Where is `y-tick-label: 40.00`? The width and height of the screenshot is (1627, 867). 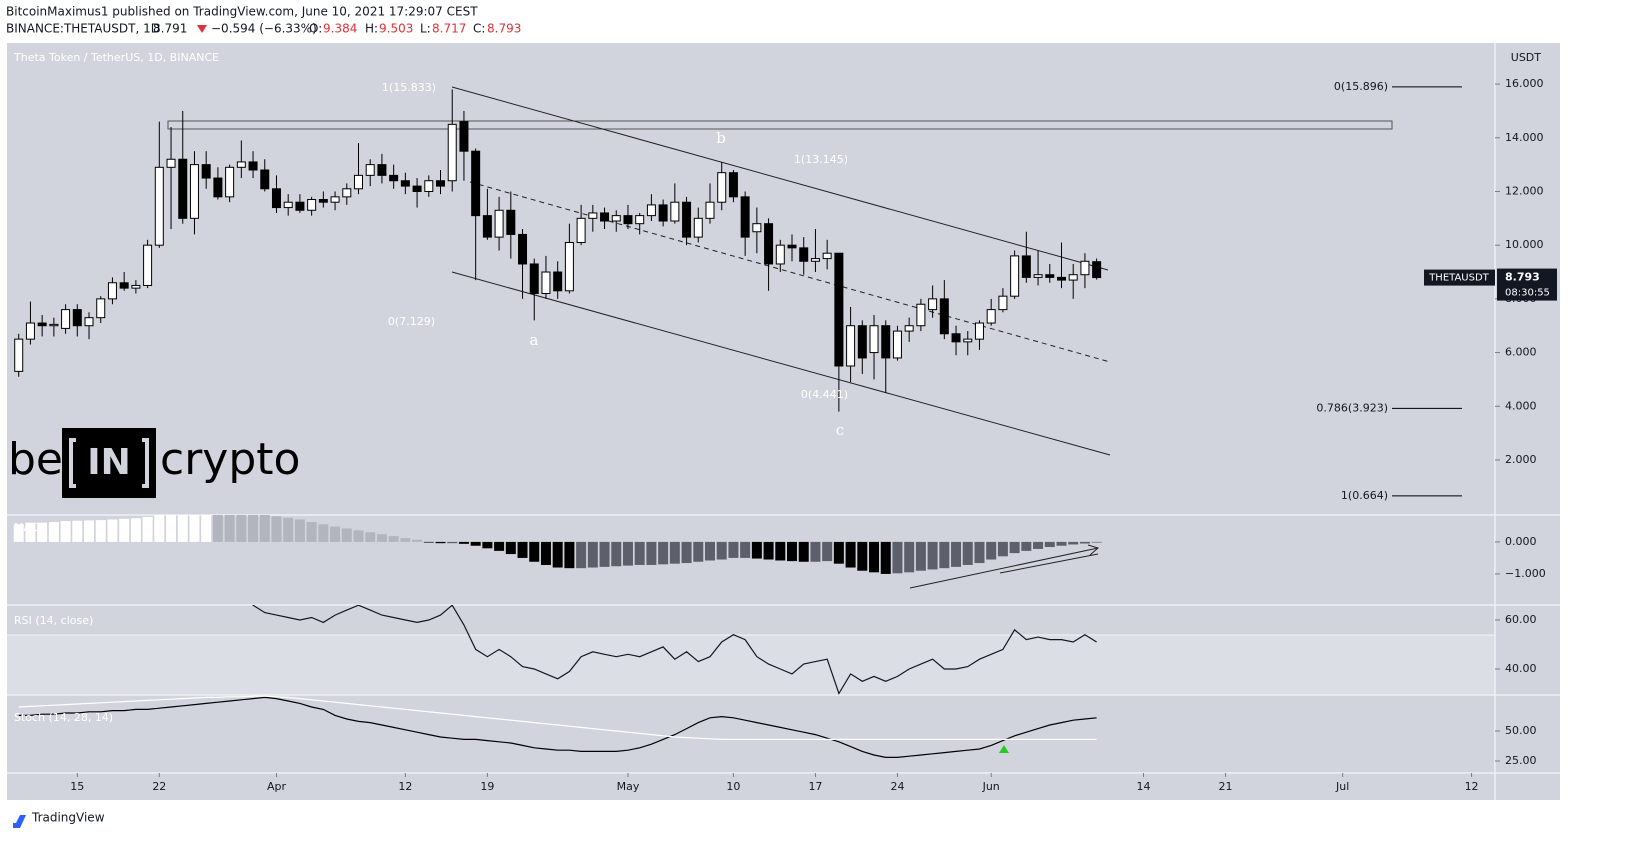
y-tick-label: 40.00 is located at coordinates (1521, 668).